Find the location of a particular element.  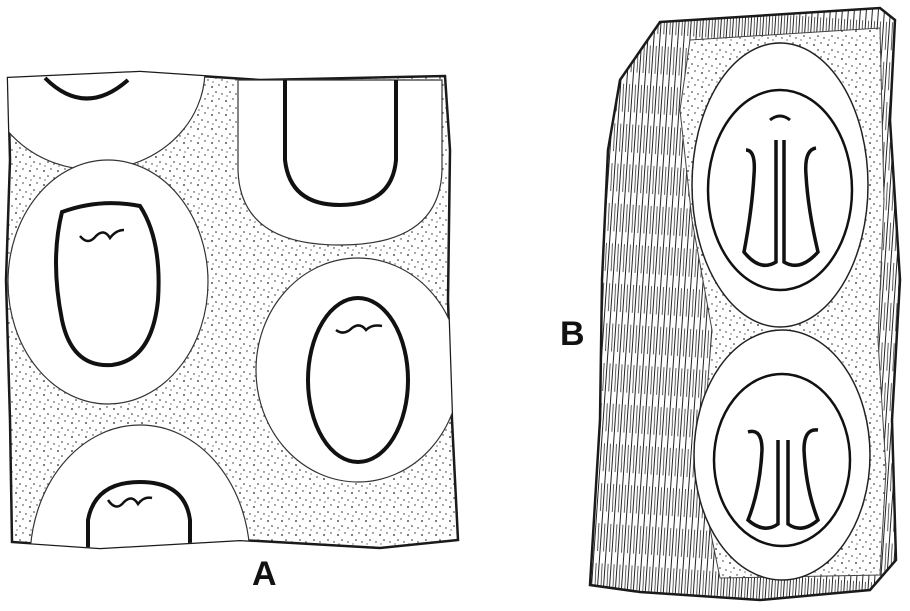

panel-b-cell-upper is located at coordinates (780, 185).